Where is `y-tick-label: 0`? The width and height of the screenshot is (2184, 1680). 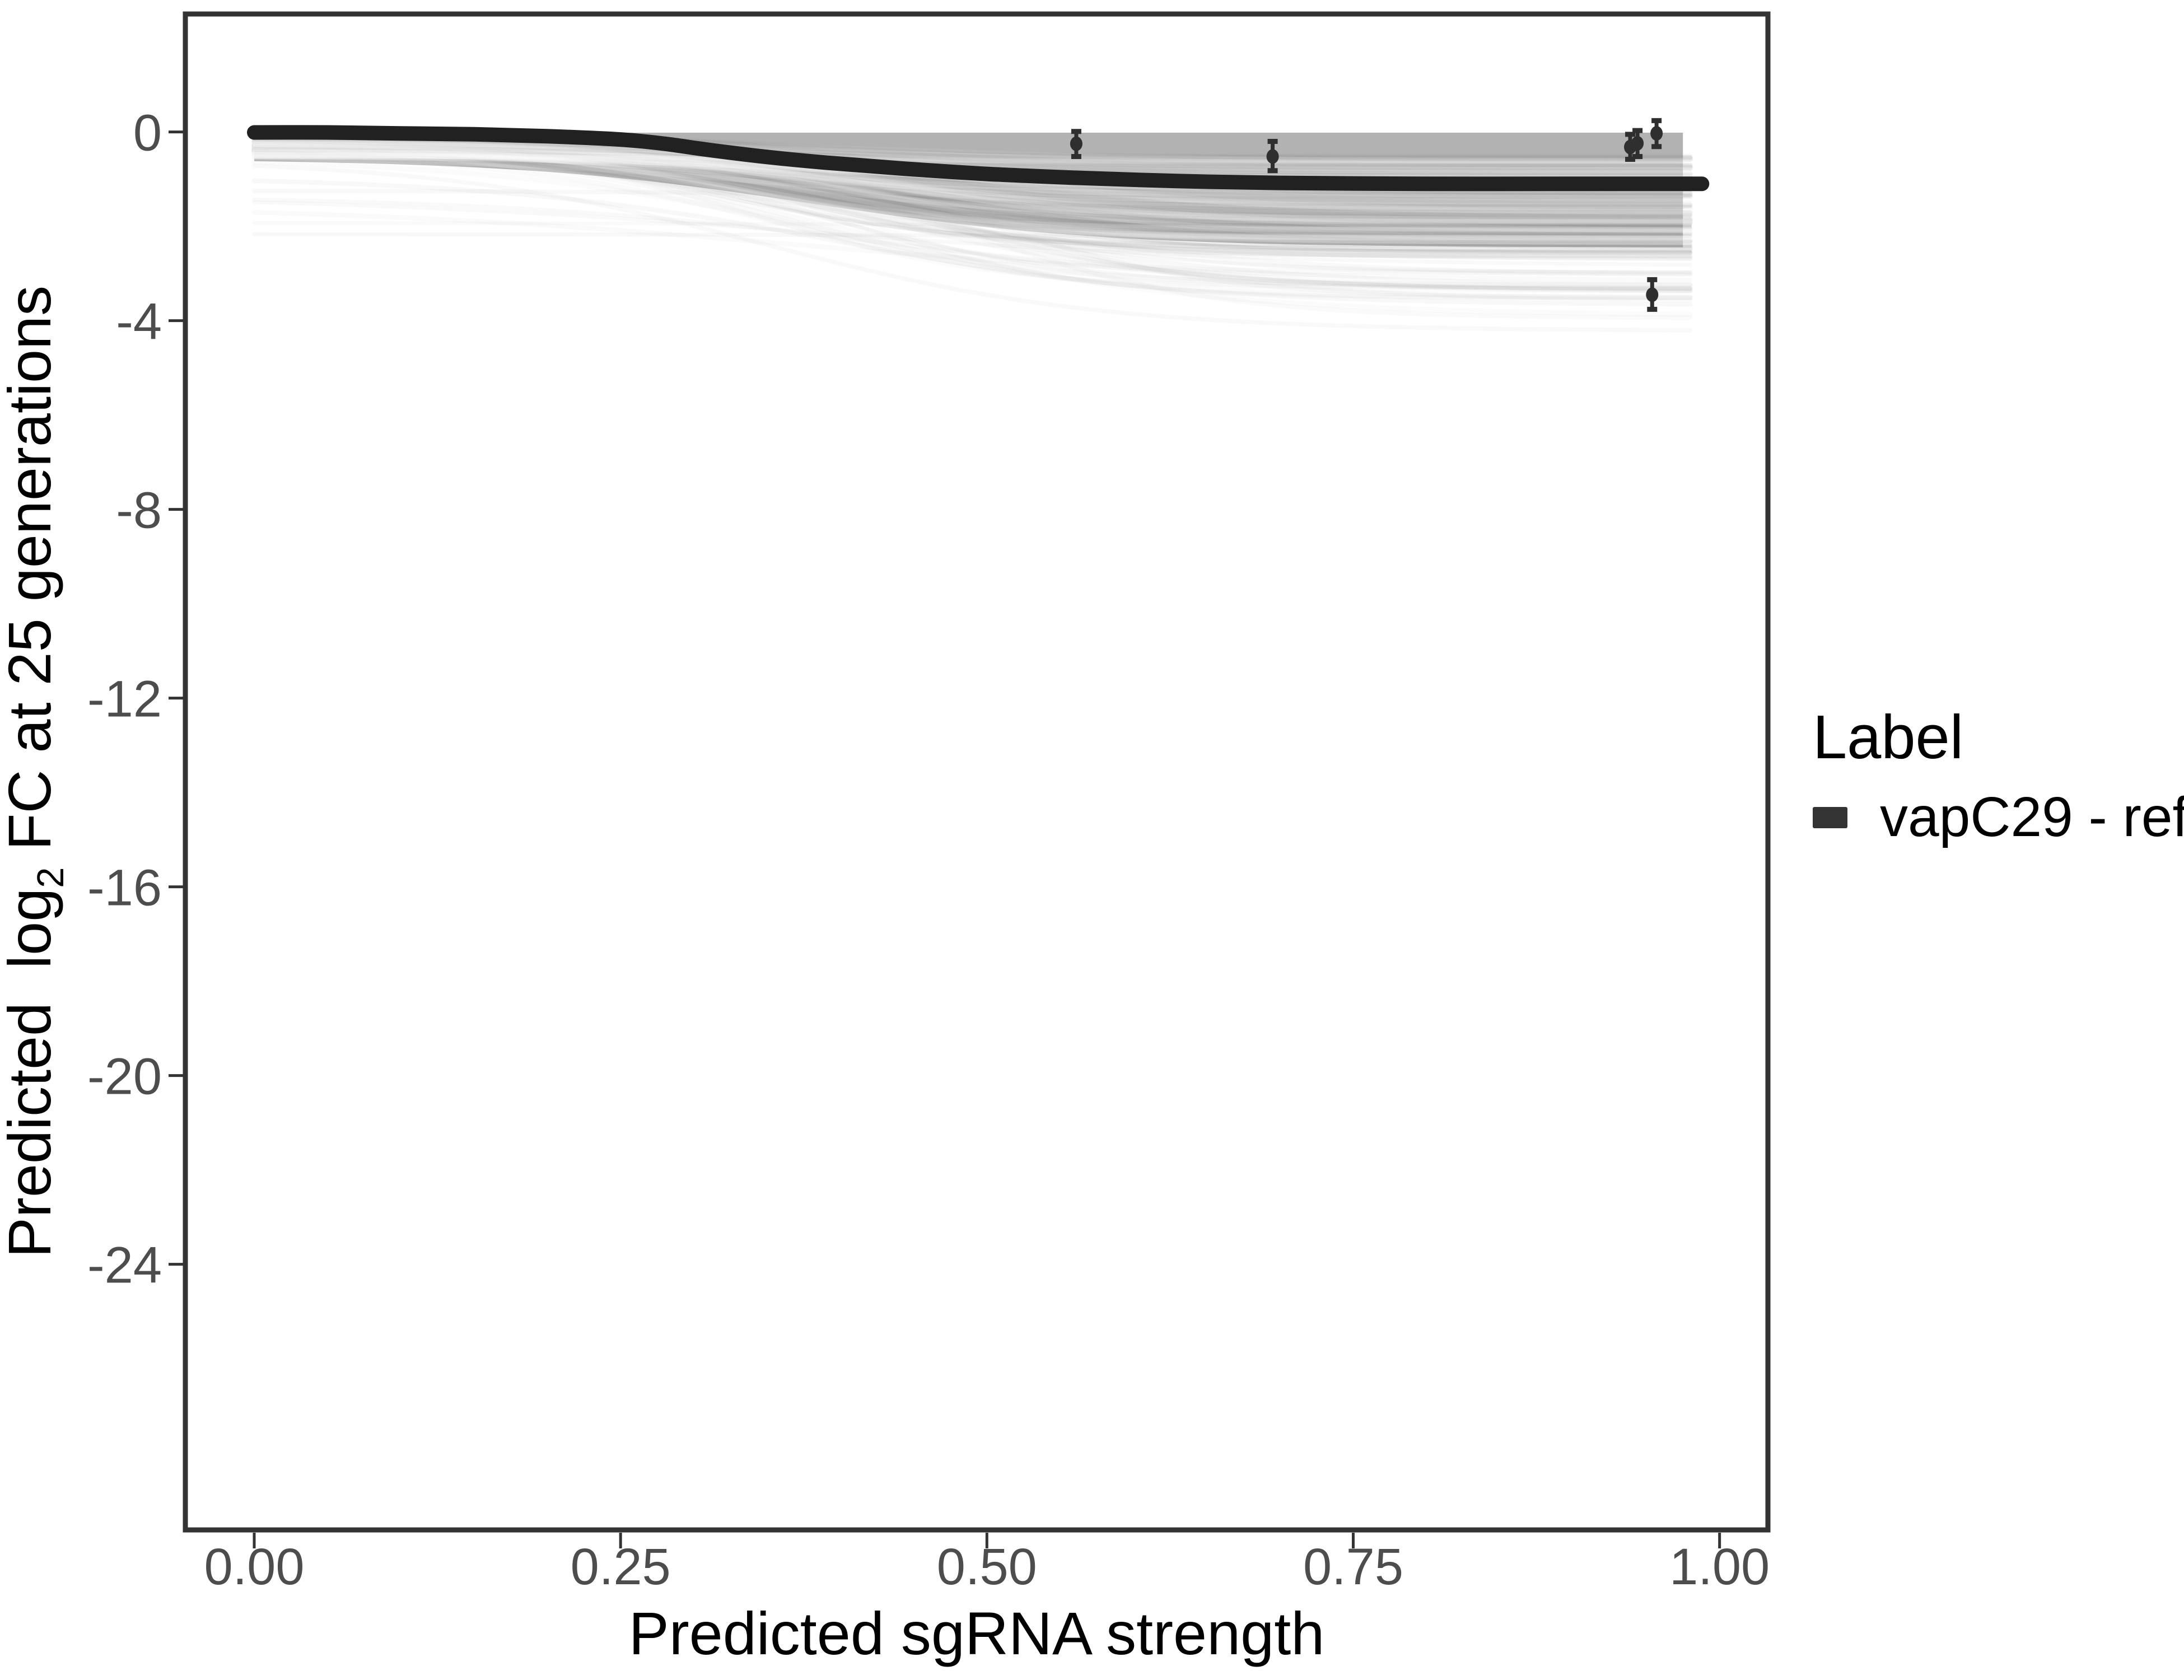 y-tick-label: 0 is located at coordinates (148, 134).